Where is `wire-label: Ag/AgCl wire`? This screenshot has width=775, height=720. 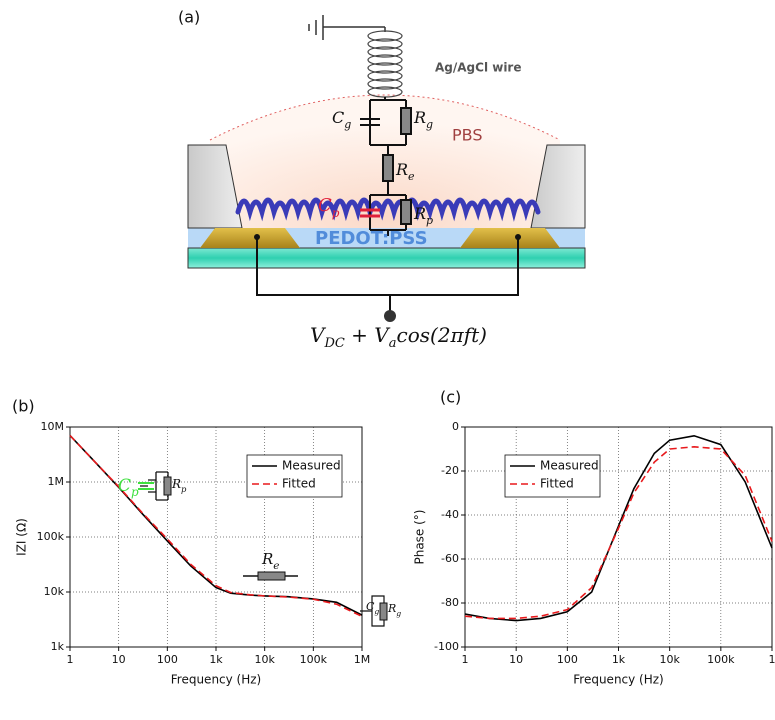 wire-label: Ag/AgCl wire is located at coordinates (478, 68).